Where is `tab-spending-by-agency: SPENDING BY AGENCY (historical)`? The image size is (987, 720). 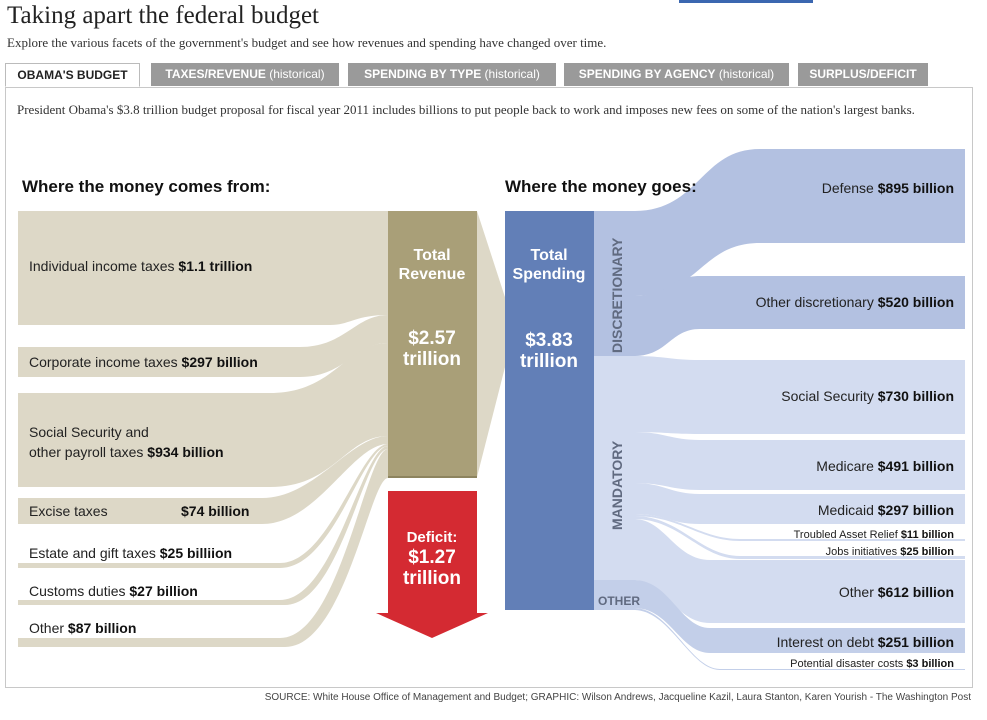
tab-spending-by-agency: SPENDING BY AGENCY (historical) is located at coordinates (676, 74).